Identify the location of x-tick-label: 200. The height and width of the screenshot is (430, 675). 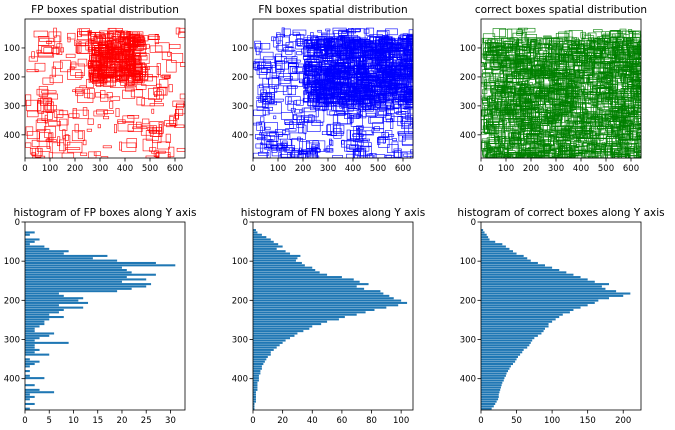
(531, 169).